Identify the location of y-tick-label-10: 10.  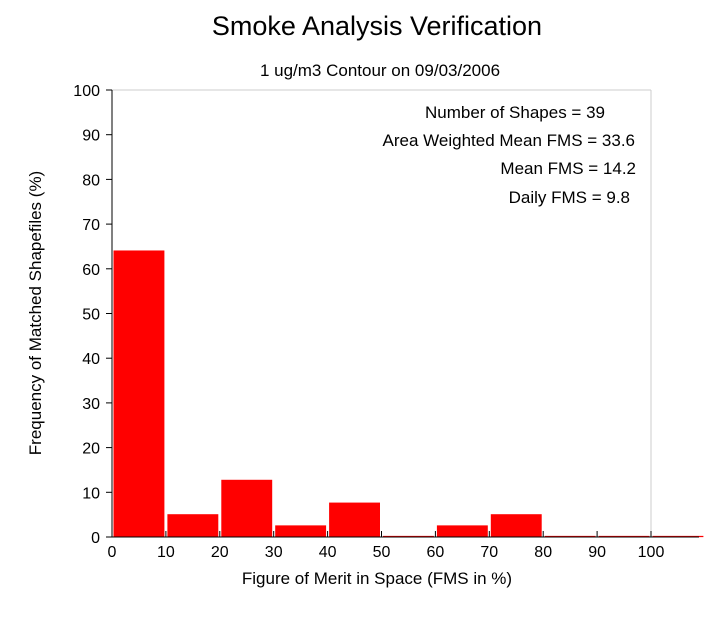
(91, 493).